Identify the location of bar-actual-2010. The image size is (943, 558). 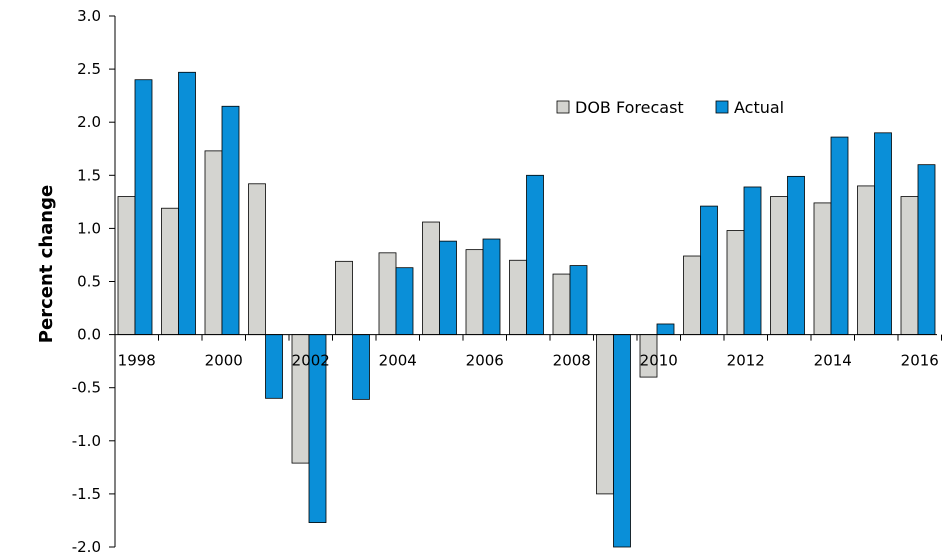
(665, 329).